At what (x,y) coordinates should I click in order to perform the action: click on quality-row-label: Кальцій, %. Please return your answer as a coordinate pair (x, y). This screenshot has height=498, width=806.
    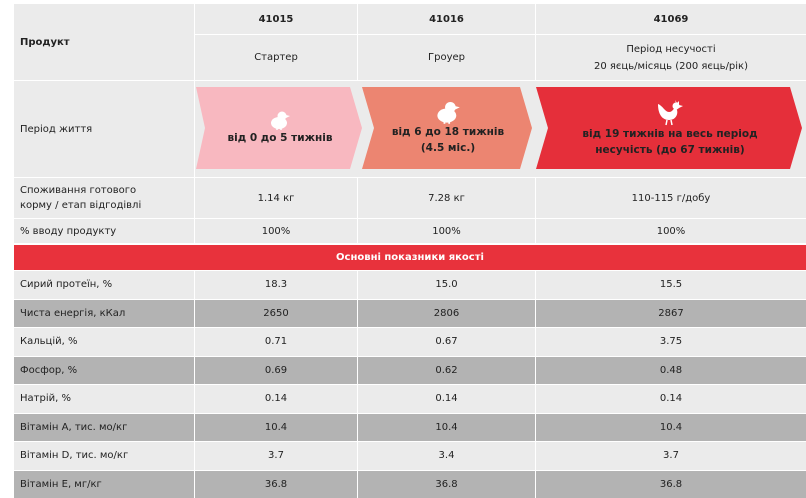
    Looking at the image, I should click on (104, 342).